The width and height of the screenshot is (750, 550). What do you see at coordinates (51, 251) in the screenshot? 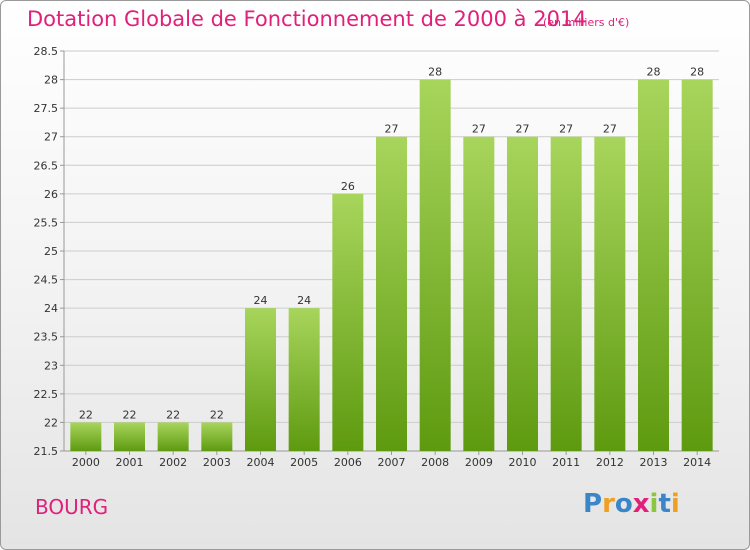
I see `y-tick-label: 25` at bounding box center [51, 251].